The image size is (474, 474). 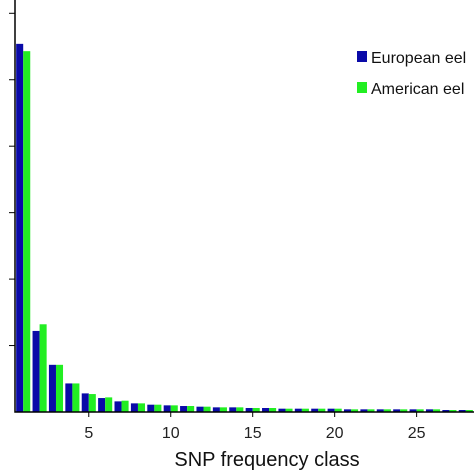 I want to click on x-tick-label-15: 15, so click(x=253, y=433).